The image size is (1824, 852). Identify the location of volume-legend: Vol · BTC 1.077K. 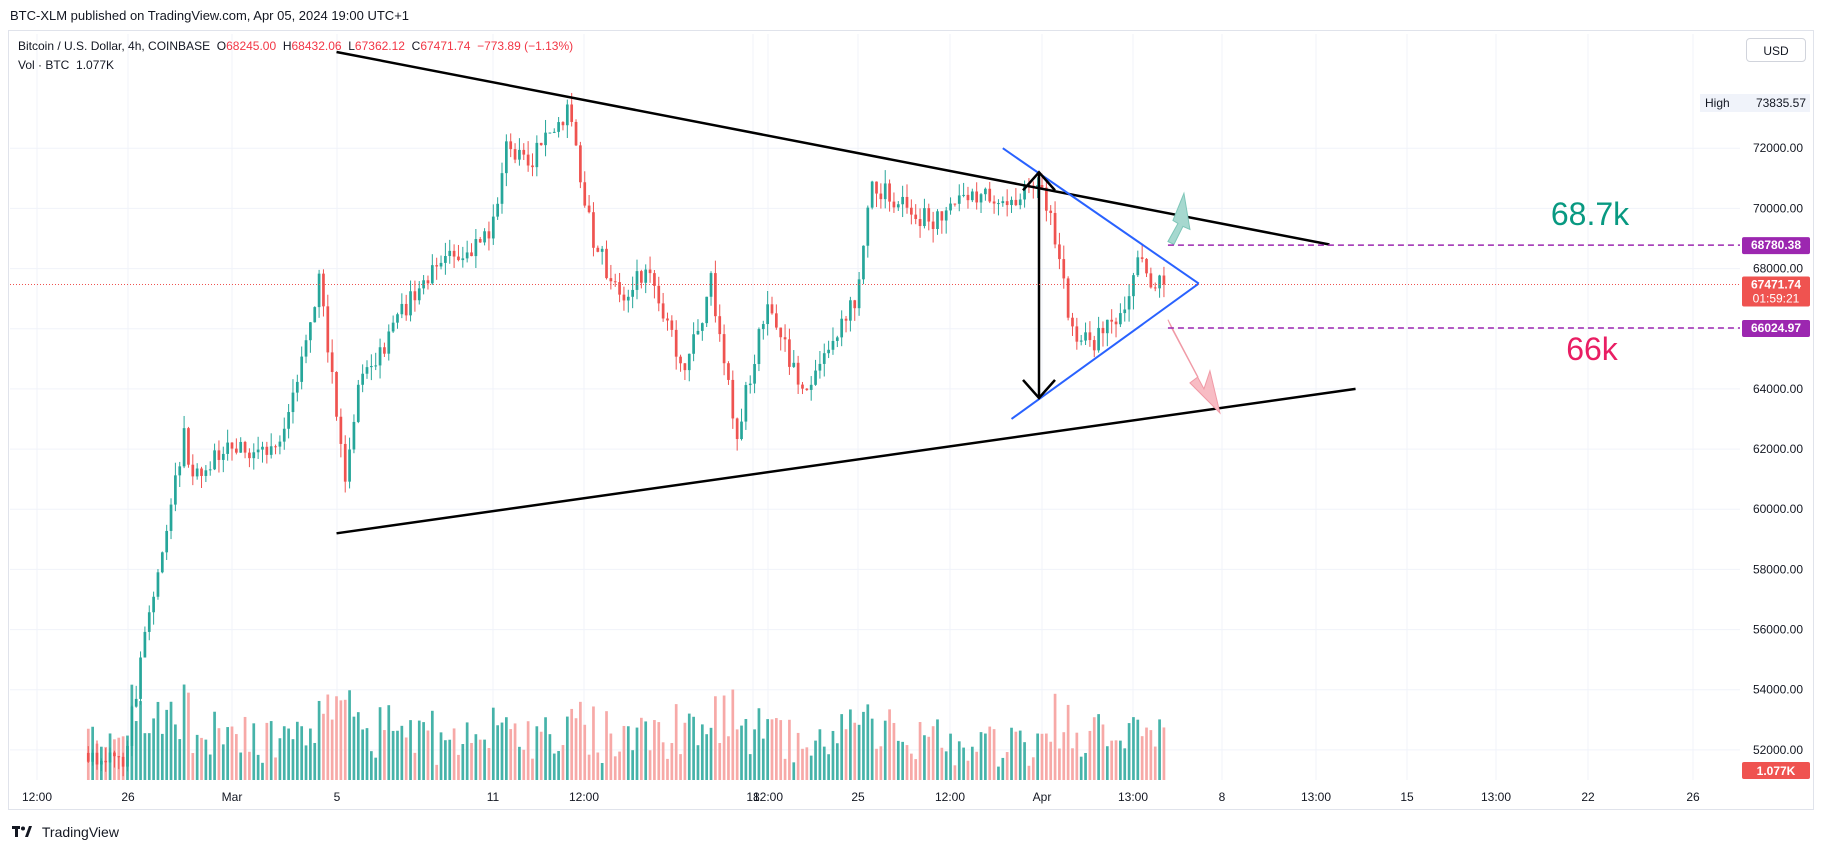
(66, 65).